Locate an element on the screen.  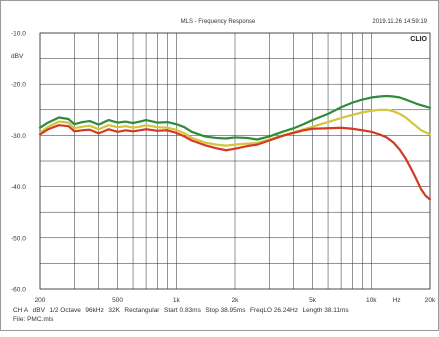
x-tick-label: 1k is located at coordinates (177, 300).